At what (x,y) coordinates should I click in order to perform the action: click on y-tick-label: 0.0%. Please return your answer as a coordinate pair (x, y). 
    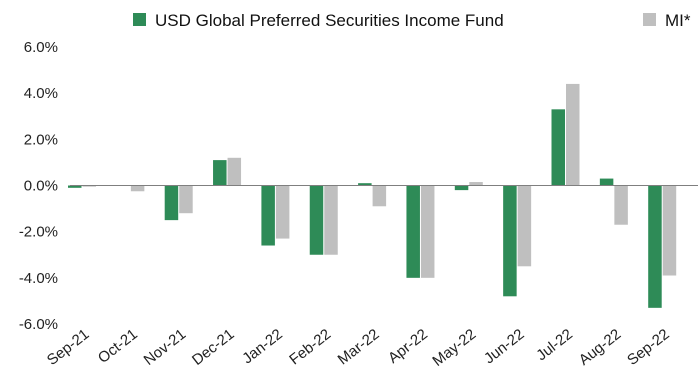
    Looking at the image, I should click on (41, 186).